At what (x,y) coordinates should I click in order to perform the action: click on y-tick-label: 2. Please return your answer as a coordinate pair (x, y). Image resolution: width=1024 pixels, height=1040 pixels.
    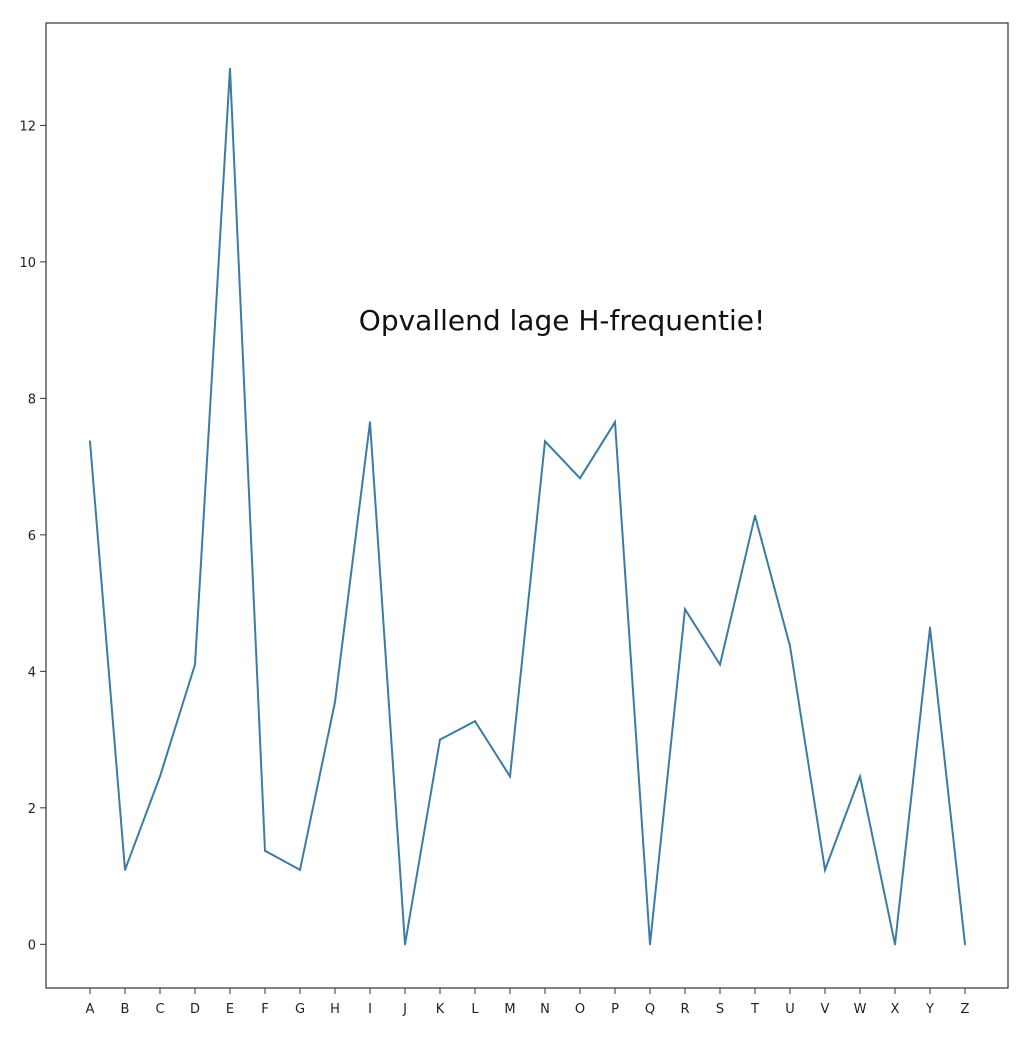
    Looking at the image, I should click on (32, 809).